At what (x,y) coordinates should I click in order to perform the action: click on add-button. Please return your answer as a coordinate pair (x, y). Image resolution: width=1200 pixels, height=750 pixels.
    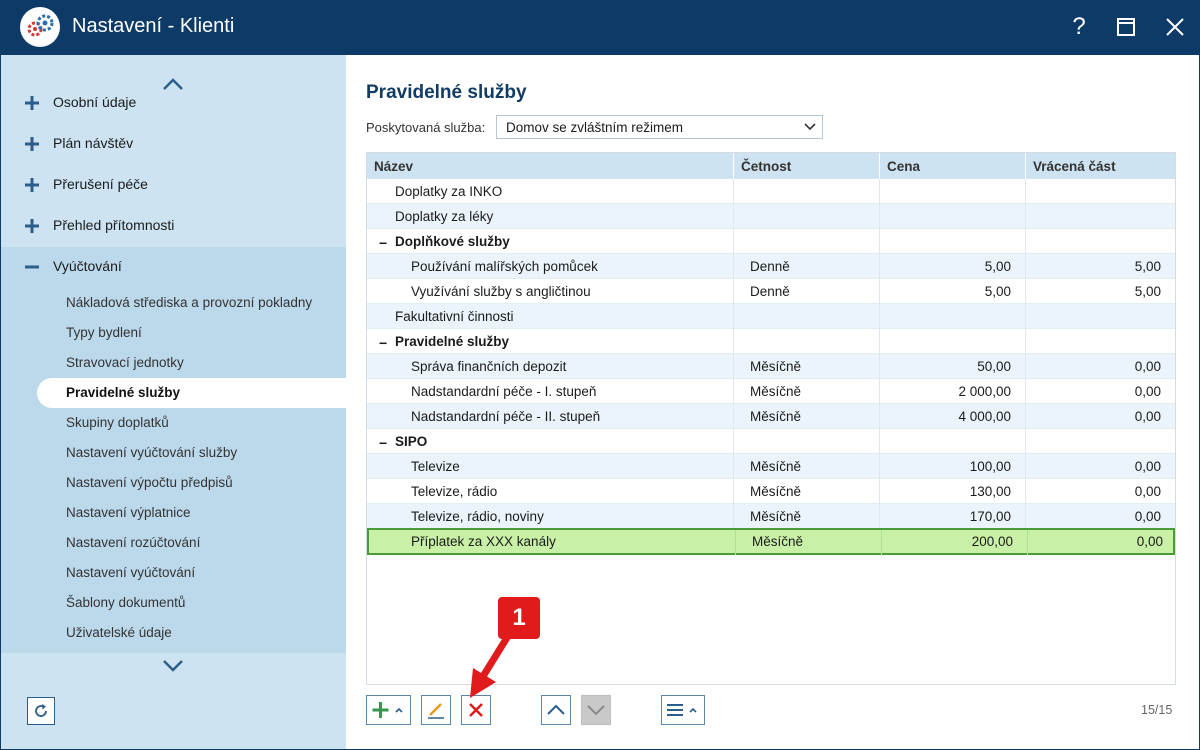
    Looking at the image, I should click on (388, 710).